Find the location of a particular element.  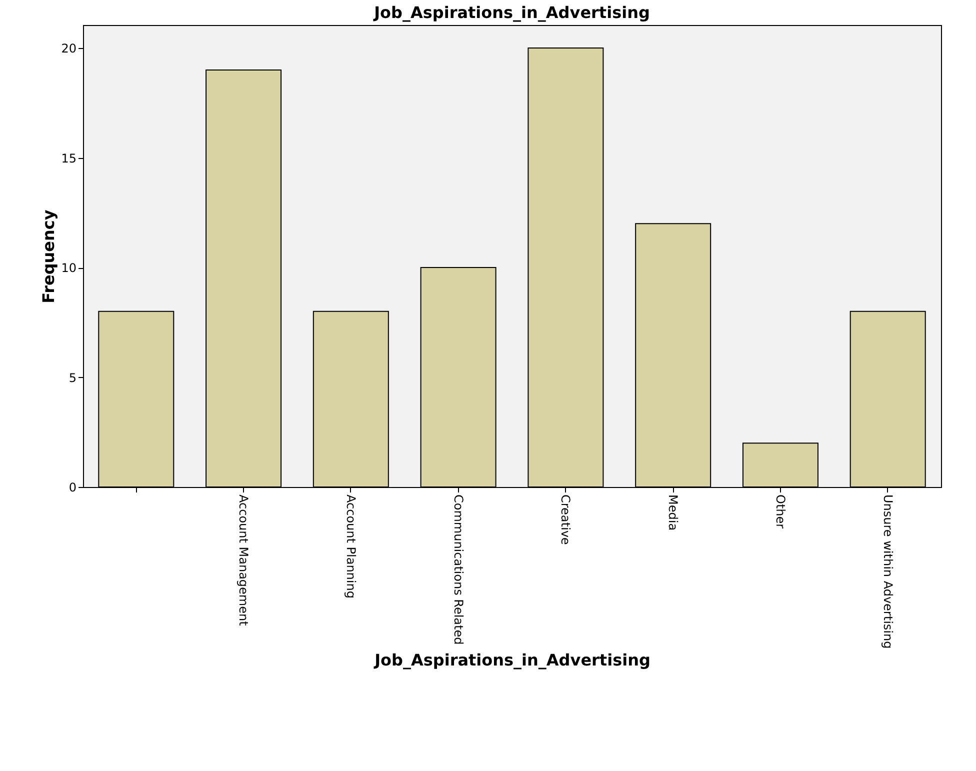

x-tick-label: Account Management is located at coordinates (243, 560).